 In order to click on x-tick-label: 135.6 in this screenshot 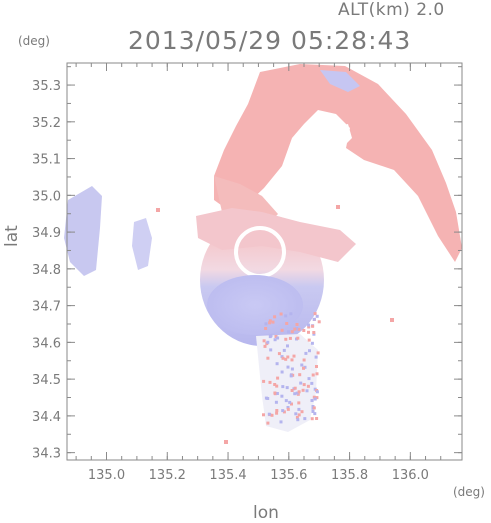, I will do `click(288, 475)`.